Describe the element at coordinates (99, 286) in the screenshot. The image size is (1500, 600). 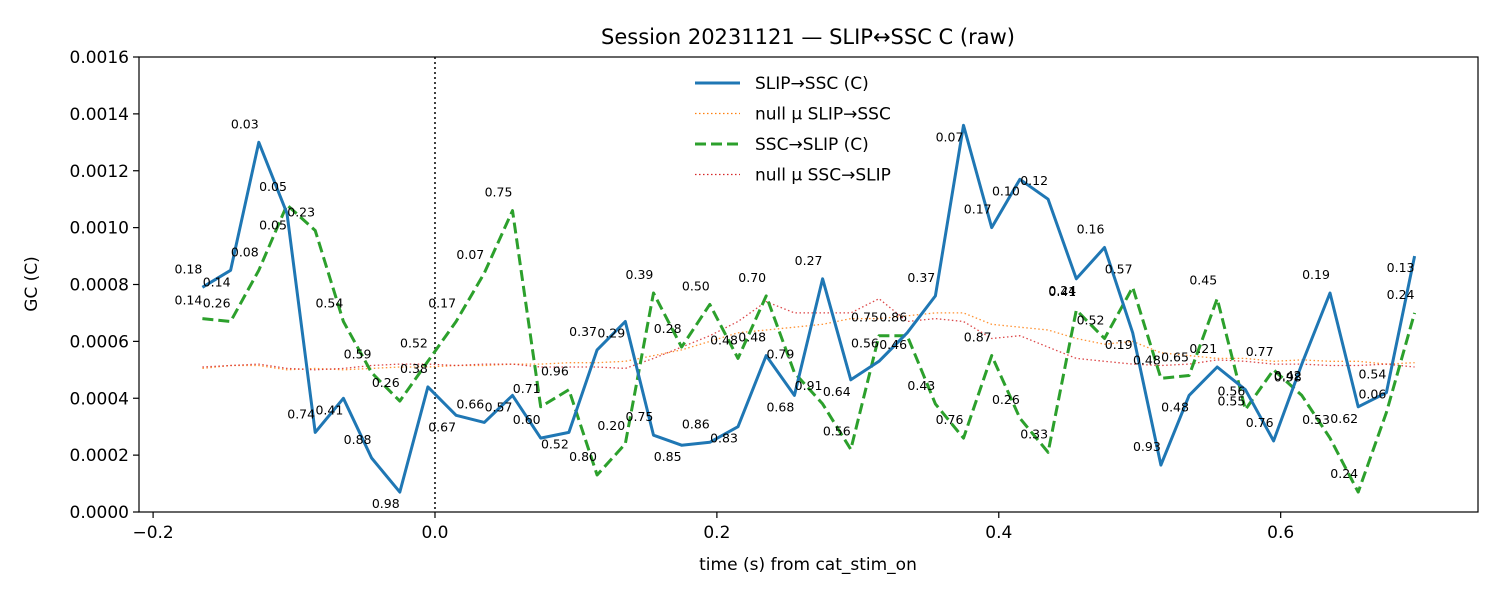
I see `y-tick-label: 0.0008` at that location.